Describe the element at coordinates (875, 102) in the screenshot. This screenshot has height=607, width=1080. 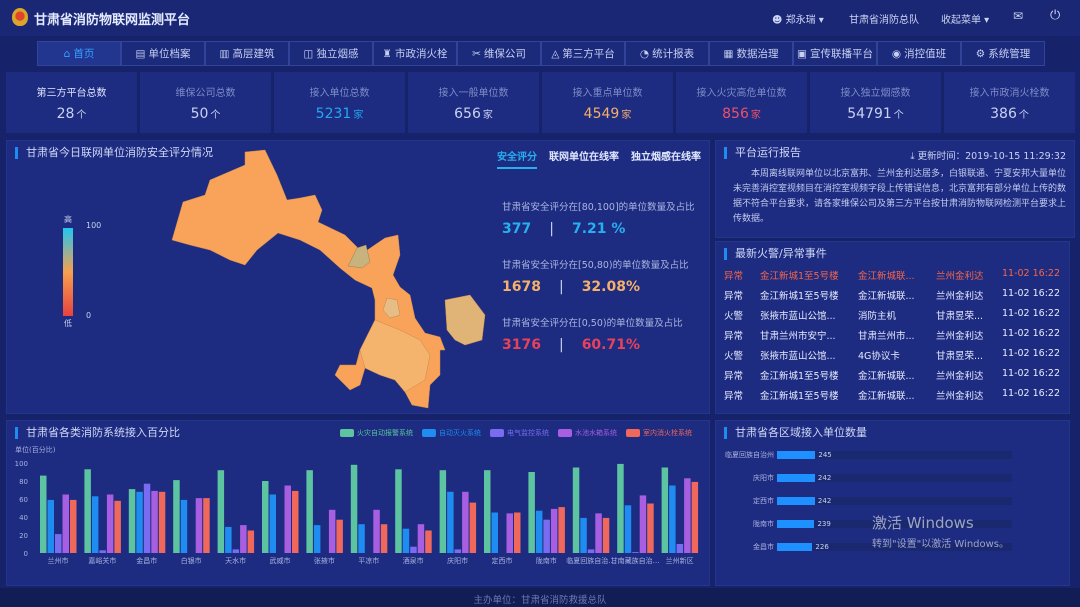
I see `stat-card: 接入独立烟感数 54791 个` at that location.